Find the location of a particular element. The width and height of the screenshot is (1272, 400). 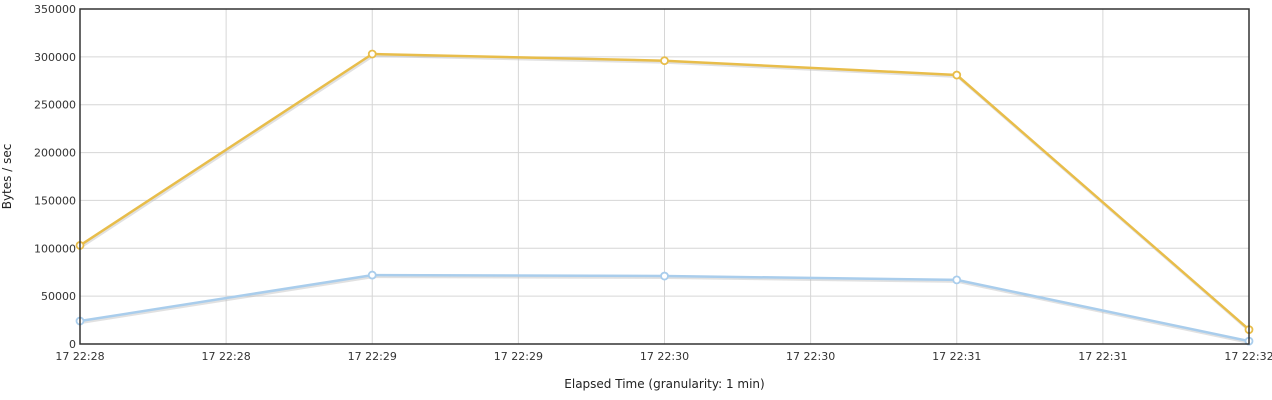

y-tick-label: 300000 is located at coordinates (55, 57).